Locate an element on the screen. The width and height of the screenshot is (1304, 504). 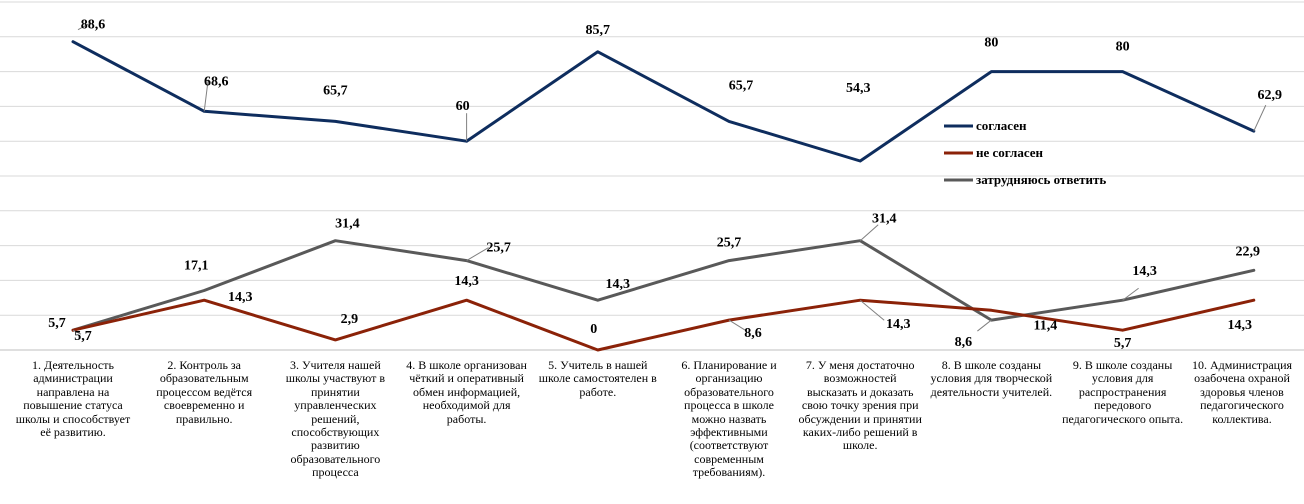
data-label: 17,1 is located at coordinates (196, 265).